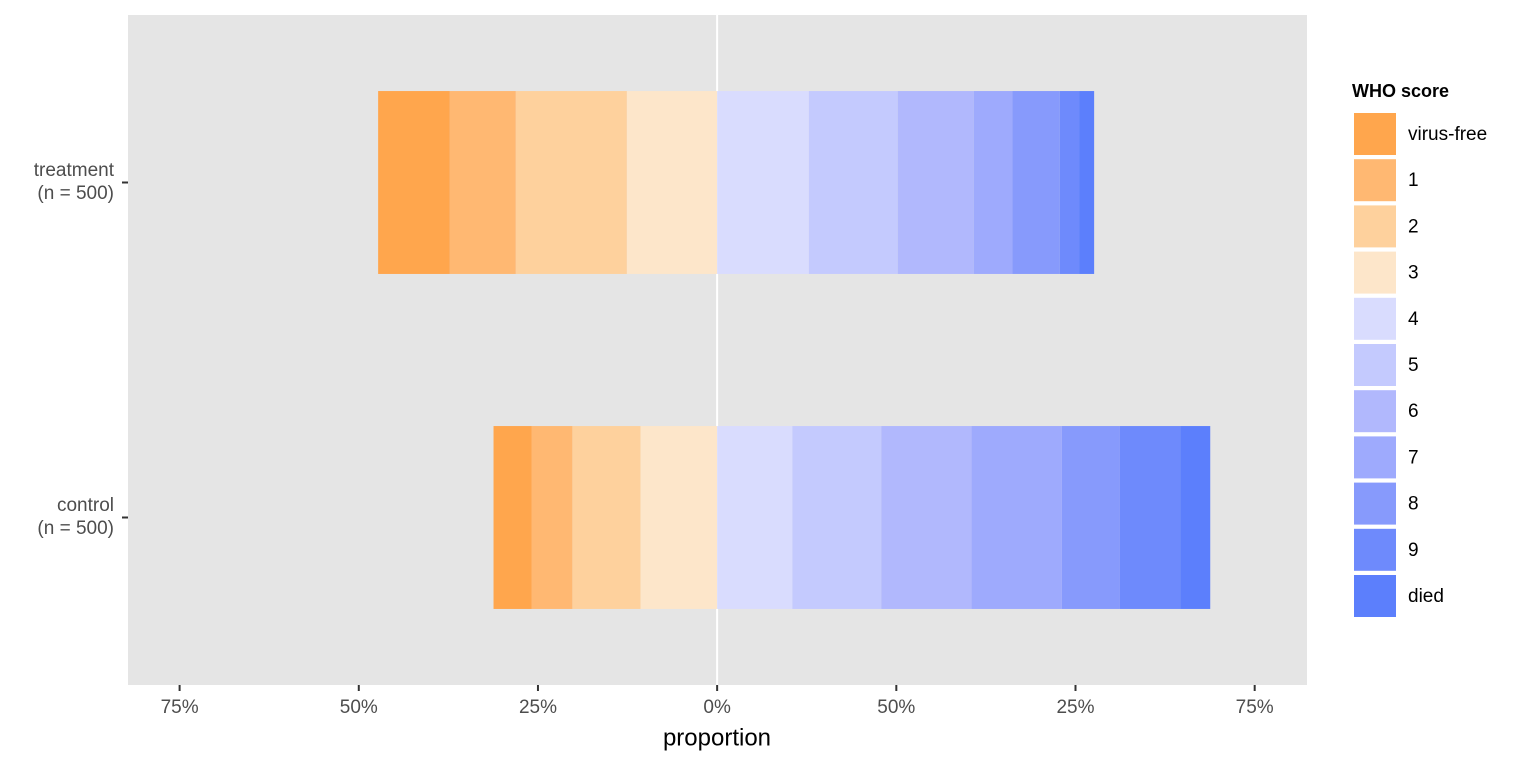 This screenshot has width=1536, height=768. Describe the element at coordinates (1447, 134) in the screenshot. I see `legend-label: virus-free` at that location.